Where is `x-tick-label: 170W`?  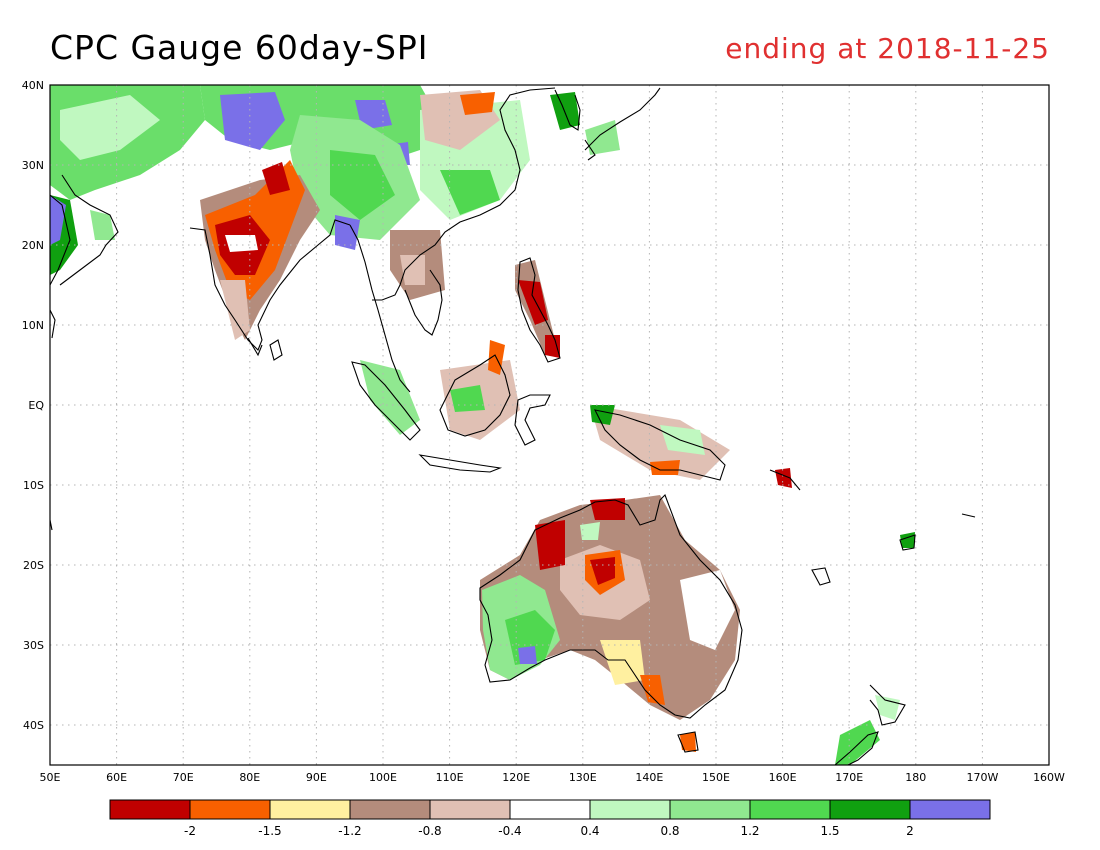
x-tick-label: 170W is located at coordinates (982, 777).